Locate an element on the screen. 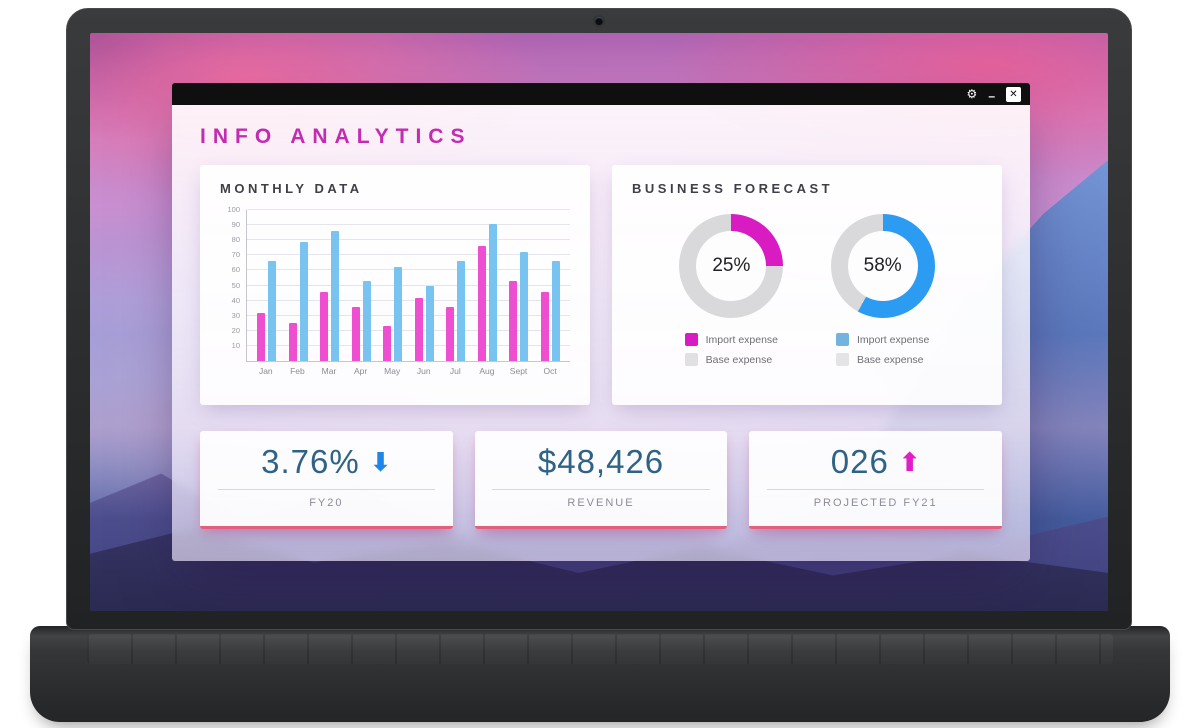 This screenshot has width=1200, height=728. donut-chart-25: 25% is located at coordinates (731, 266).